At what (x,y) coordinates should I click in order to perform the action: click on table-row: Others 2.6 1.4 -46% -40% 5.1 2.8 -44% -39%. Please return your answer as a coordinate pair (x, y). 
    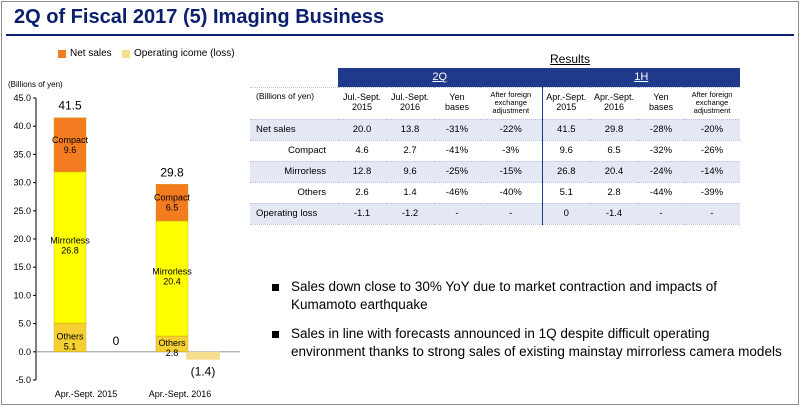
    Looking at the image, I should click on (495, 193).